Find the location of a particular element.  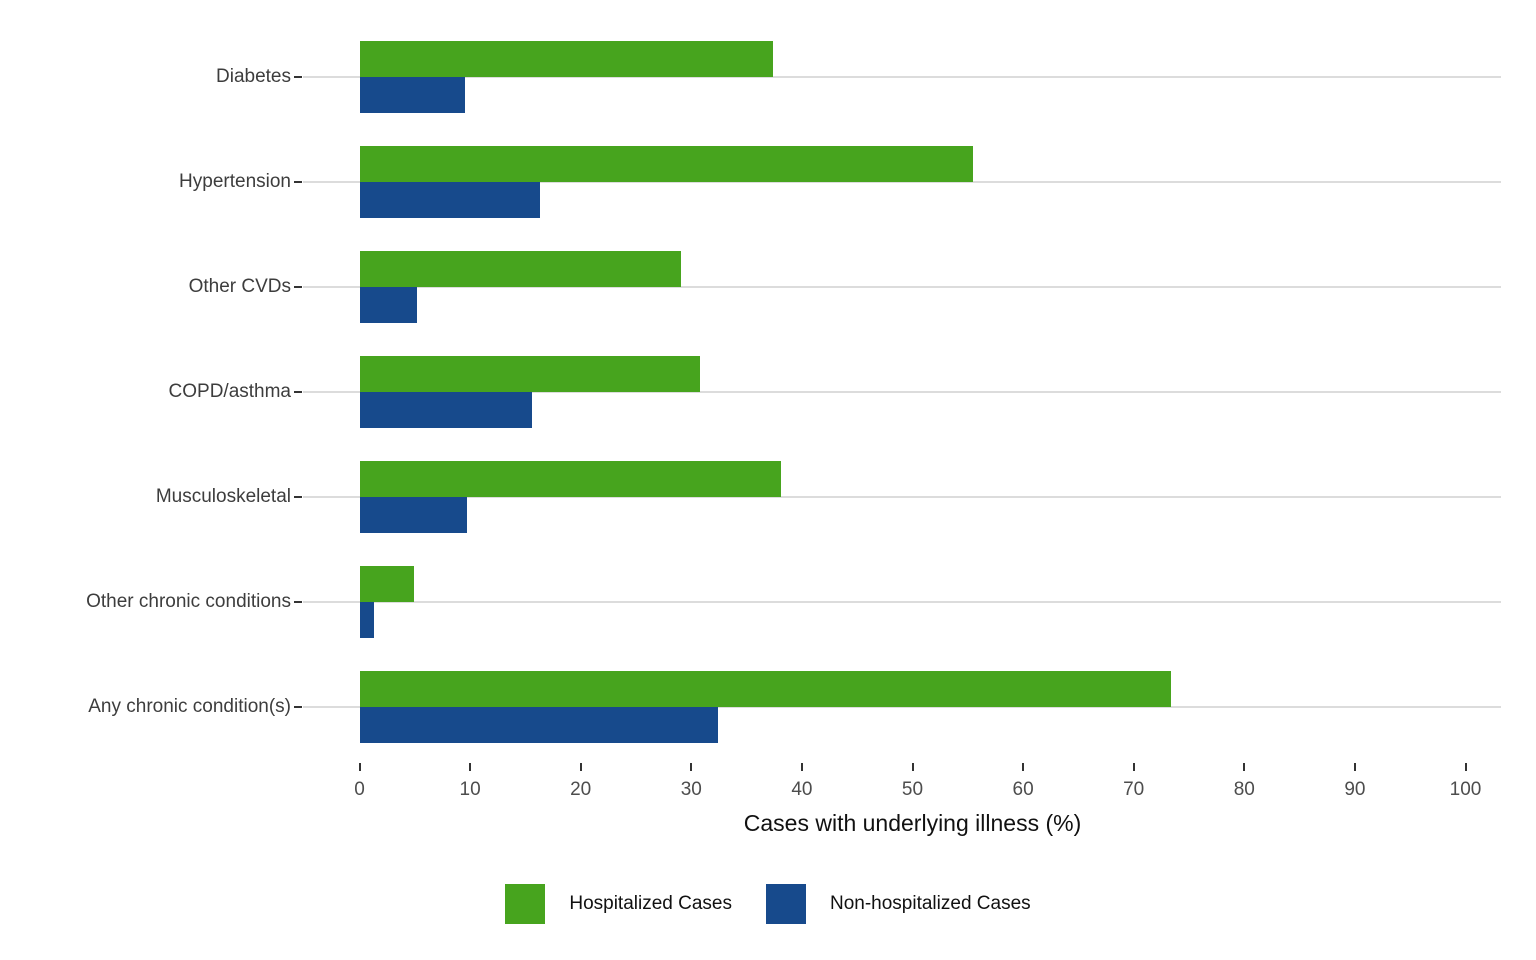

category-label: Other CVDs is located at coordinates (239, 286).